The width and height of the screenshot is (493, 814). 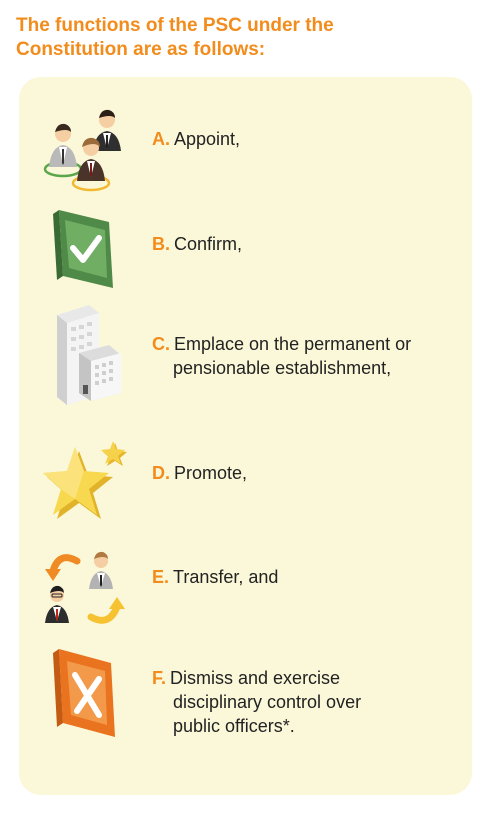 I want to click on item-line: disciplinary control over, so click(x=267, y=702).